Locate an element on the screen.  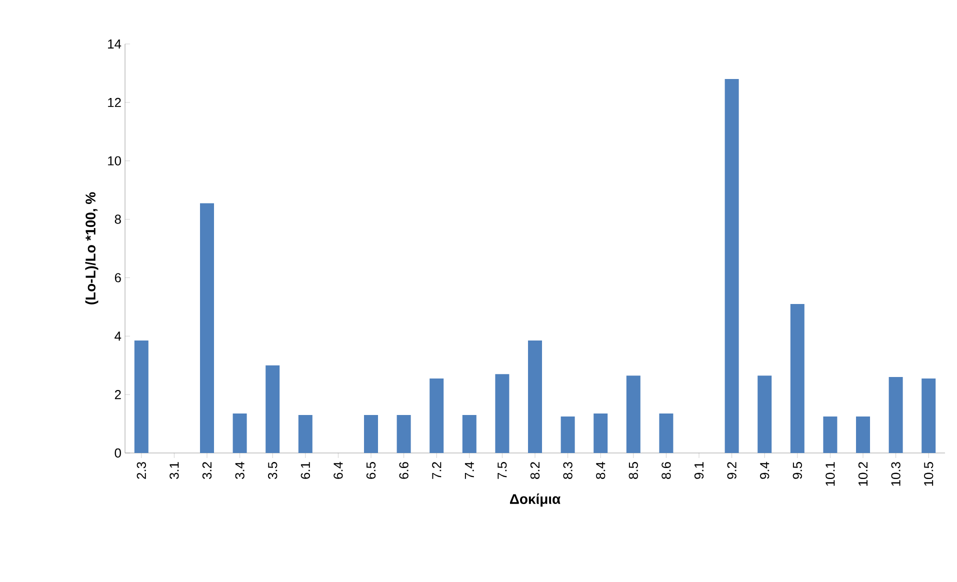
x-tick-label: 8.3 is located at coordinates (567, 470).